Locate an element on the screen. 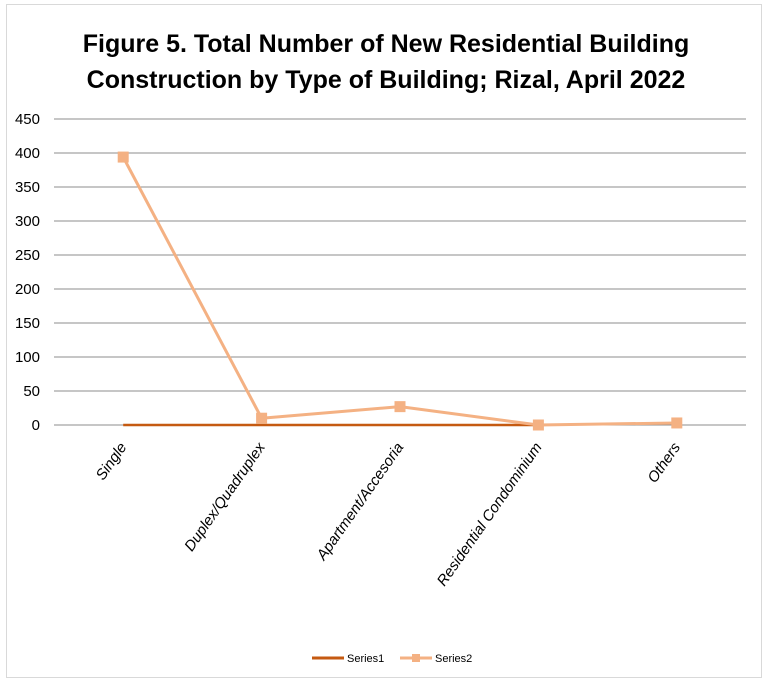 The height and width of the screenshot is (682, 766). y-axis-tick-labels: 0 50 100 150 200 250 300 350 400 450 is located at coordinates (27, 272).